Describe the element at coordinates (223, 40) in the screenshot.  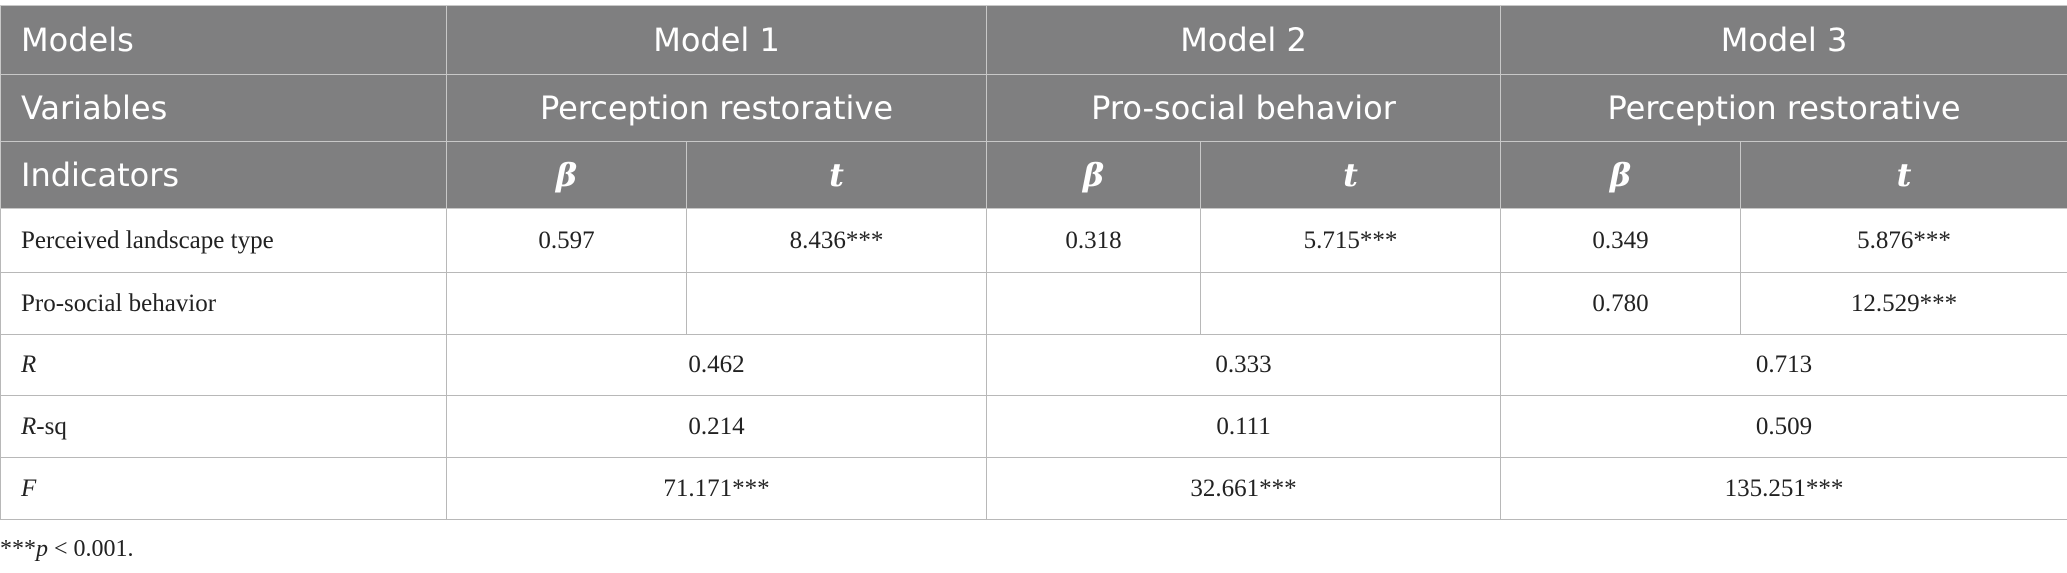
I see `header-cell: Models` at that location.